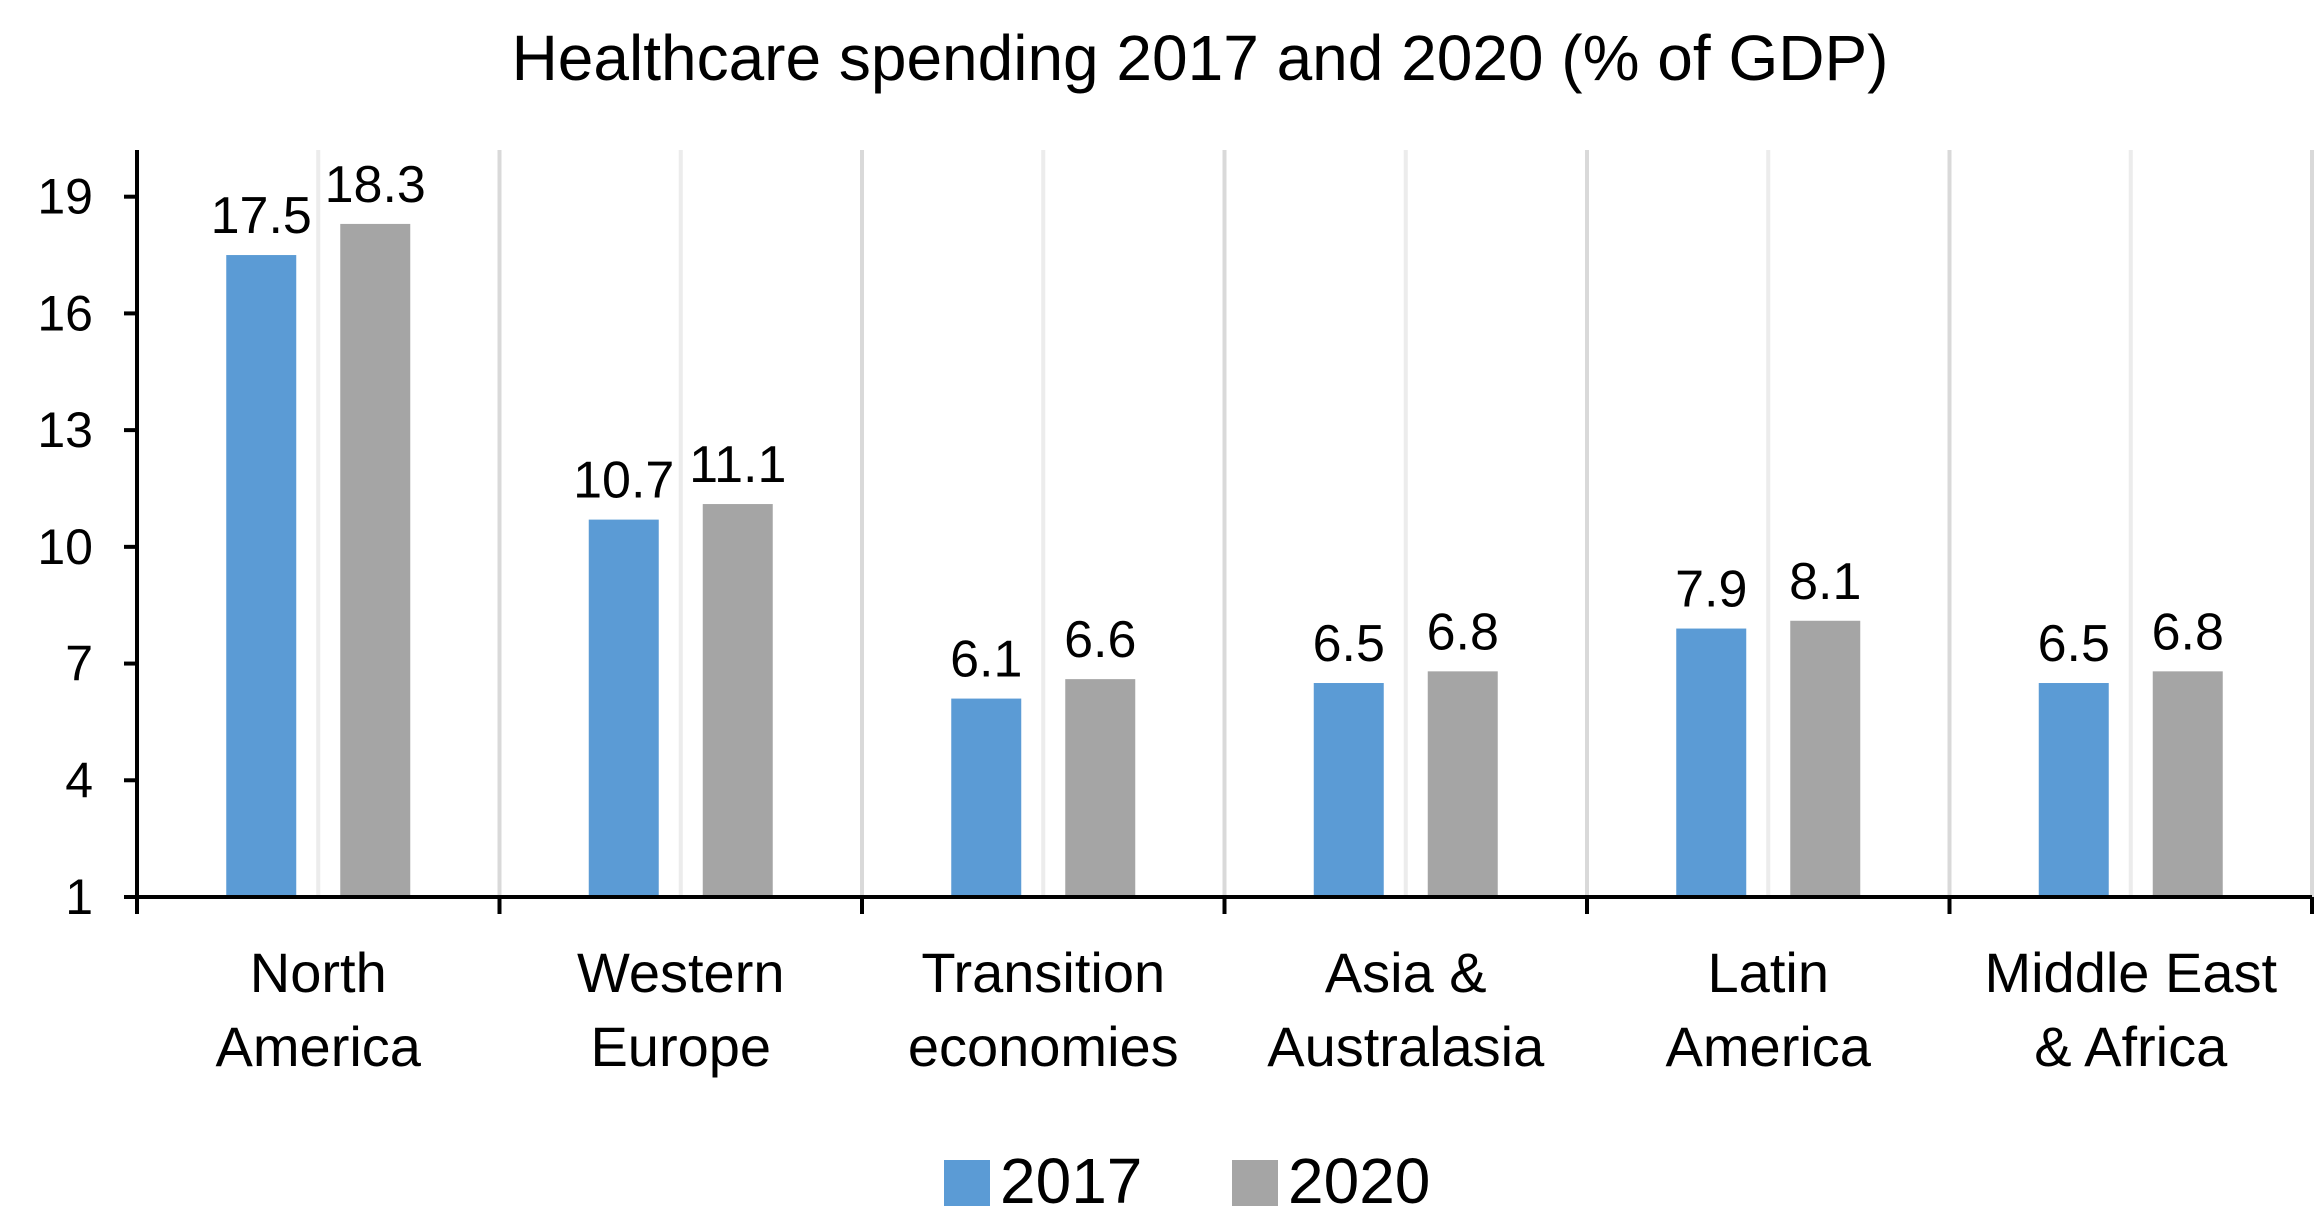 The width and height of the screenshot is (2324, 1225). Describe the element at coordinates (1711, 590) in the screenshot. I see `data-label-2017: 7.9` at that location.